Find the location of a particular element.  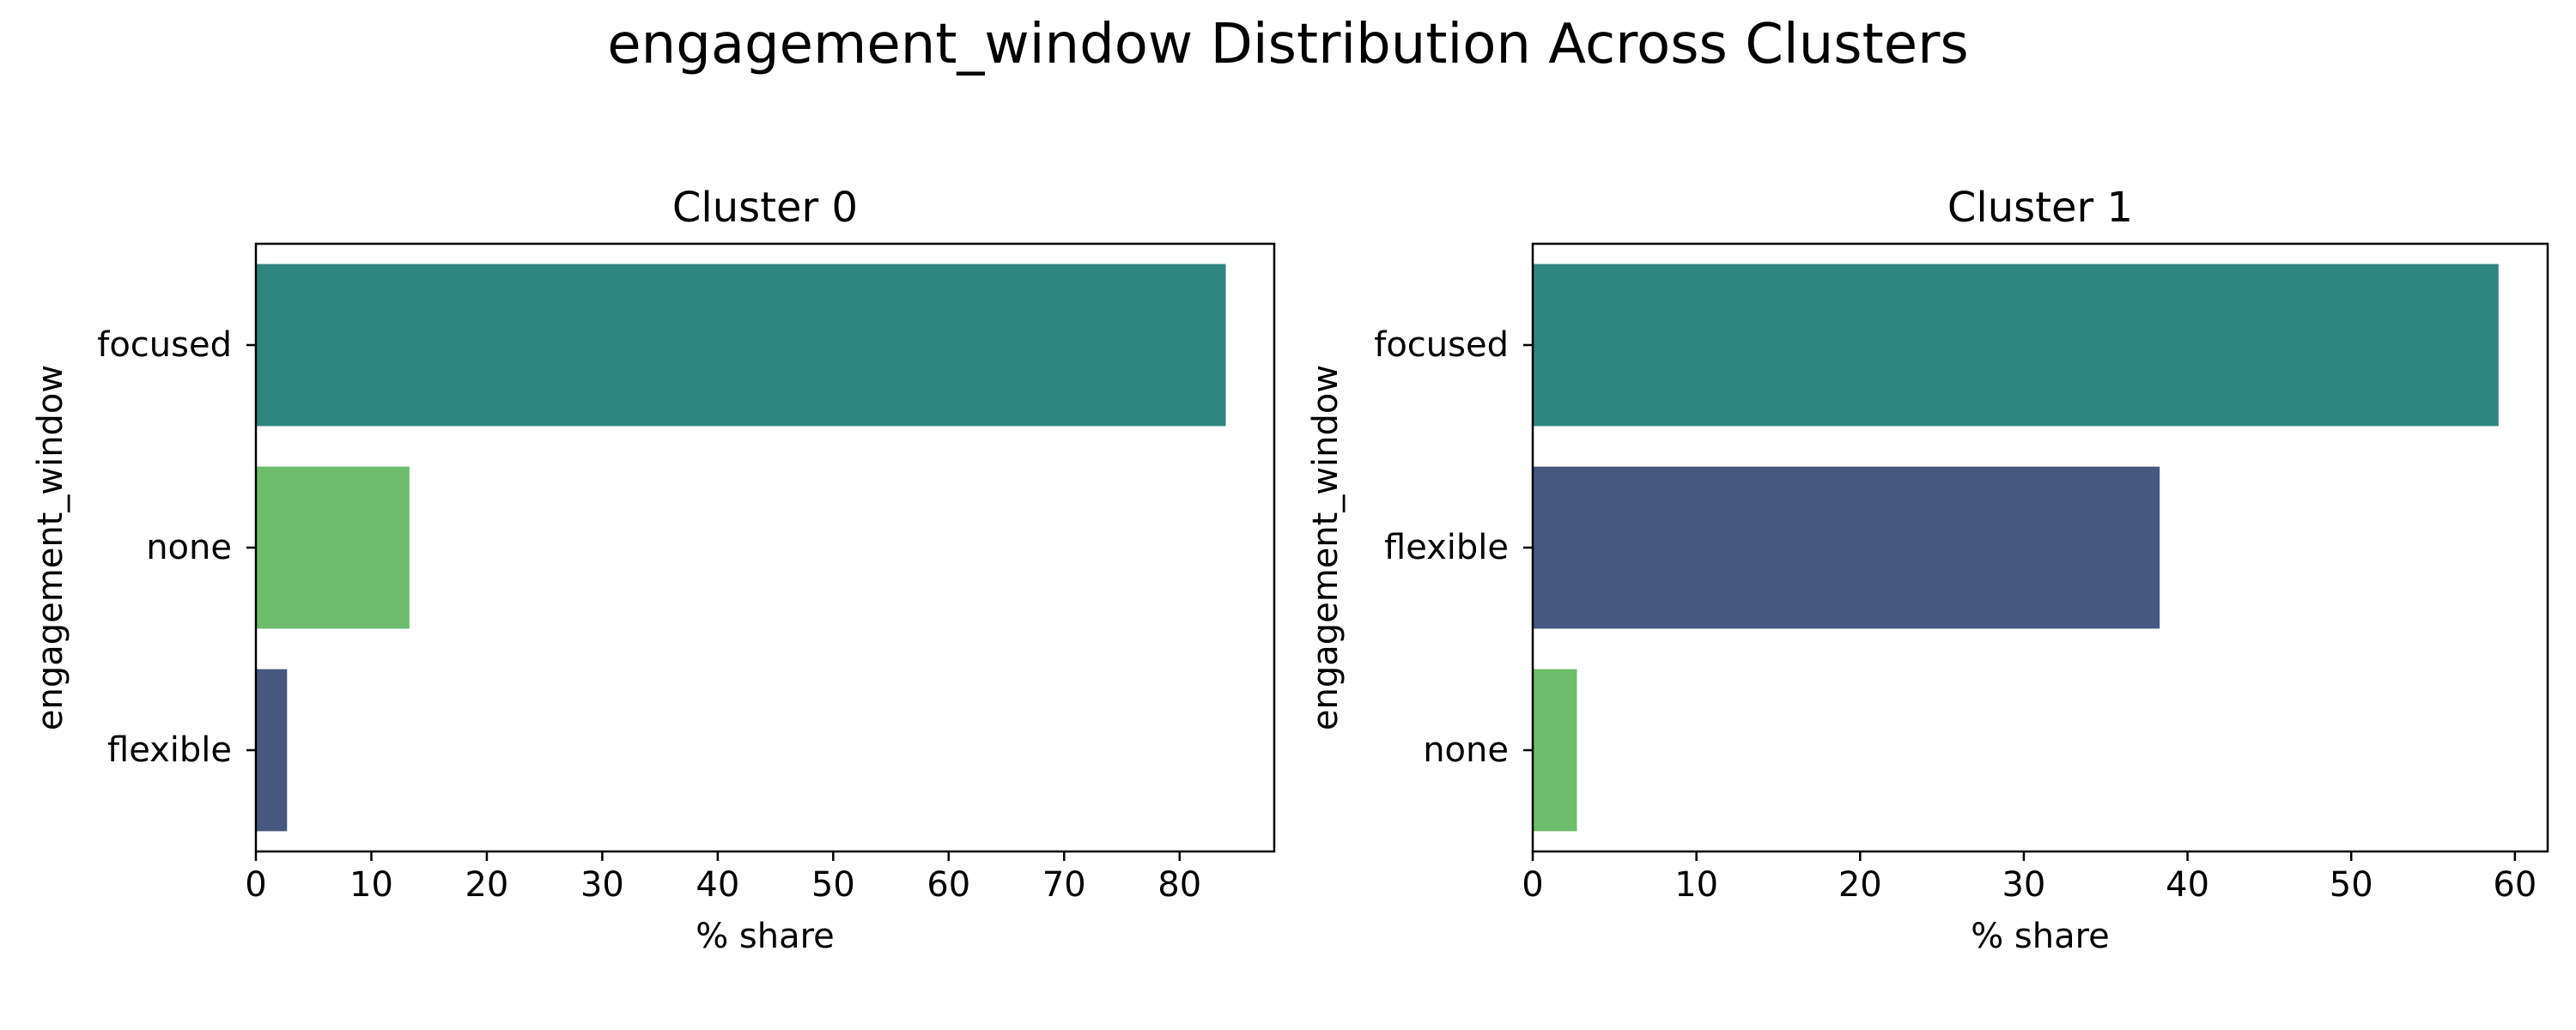

x-tick-label: 70 is located at coordinates (1064, 885).